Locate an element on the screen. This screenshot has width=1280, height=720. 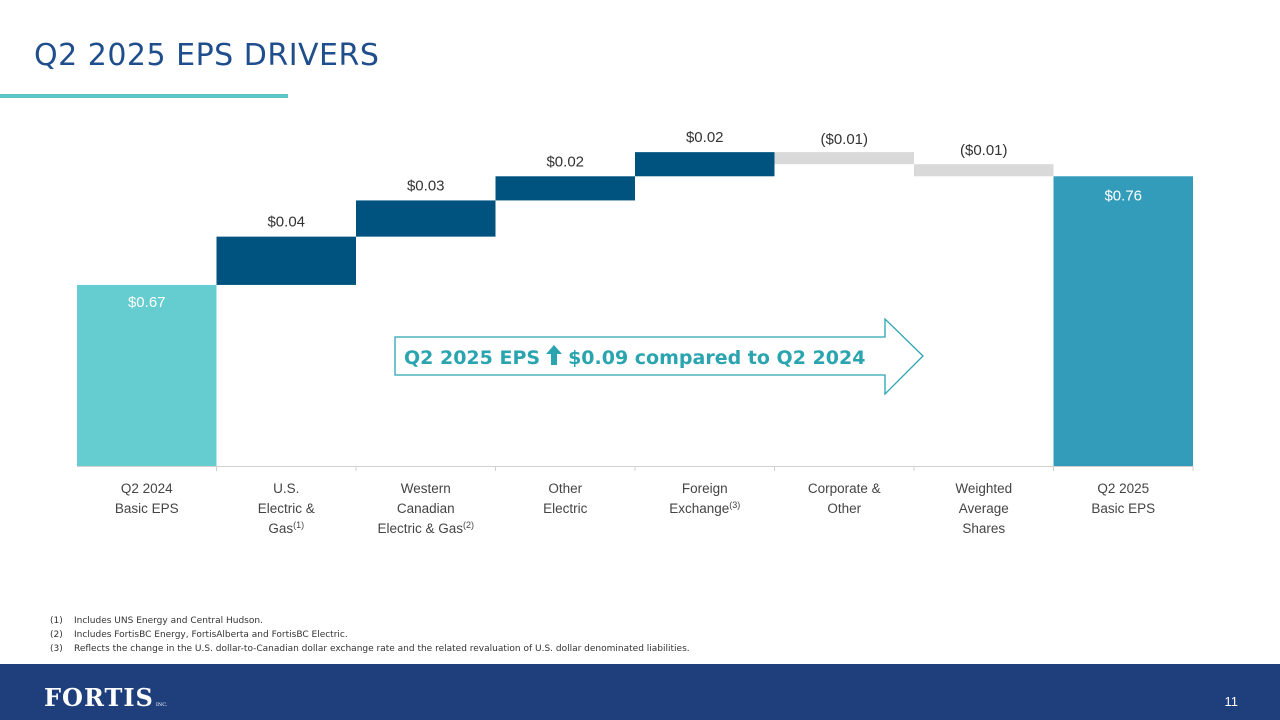
category-label-7-1: Basic EPS is located at coordinates (1123, 508).